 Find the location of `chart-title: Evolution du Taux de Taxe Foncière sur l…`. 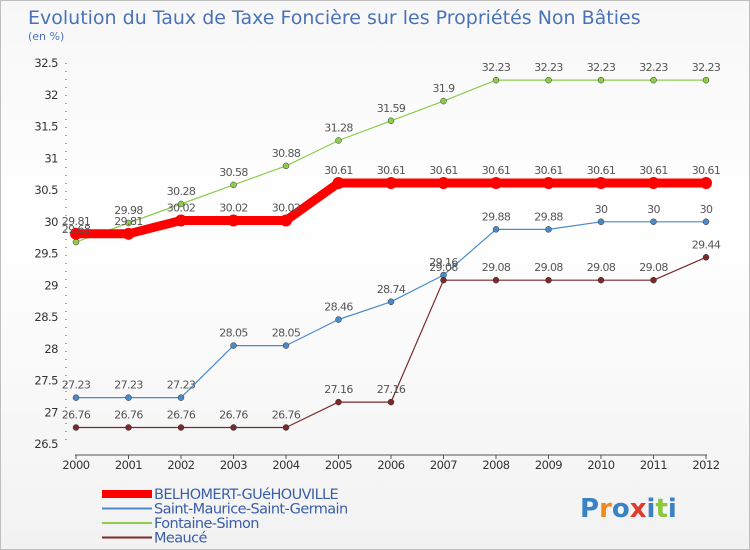

chart-title: Evolution du Taux de Taxe Foncière sur l… is located at coordinates (334, 18).